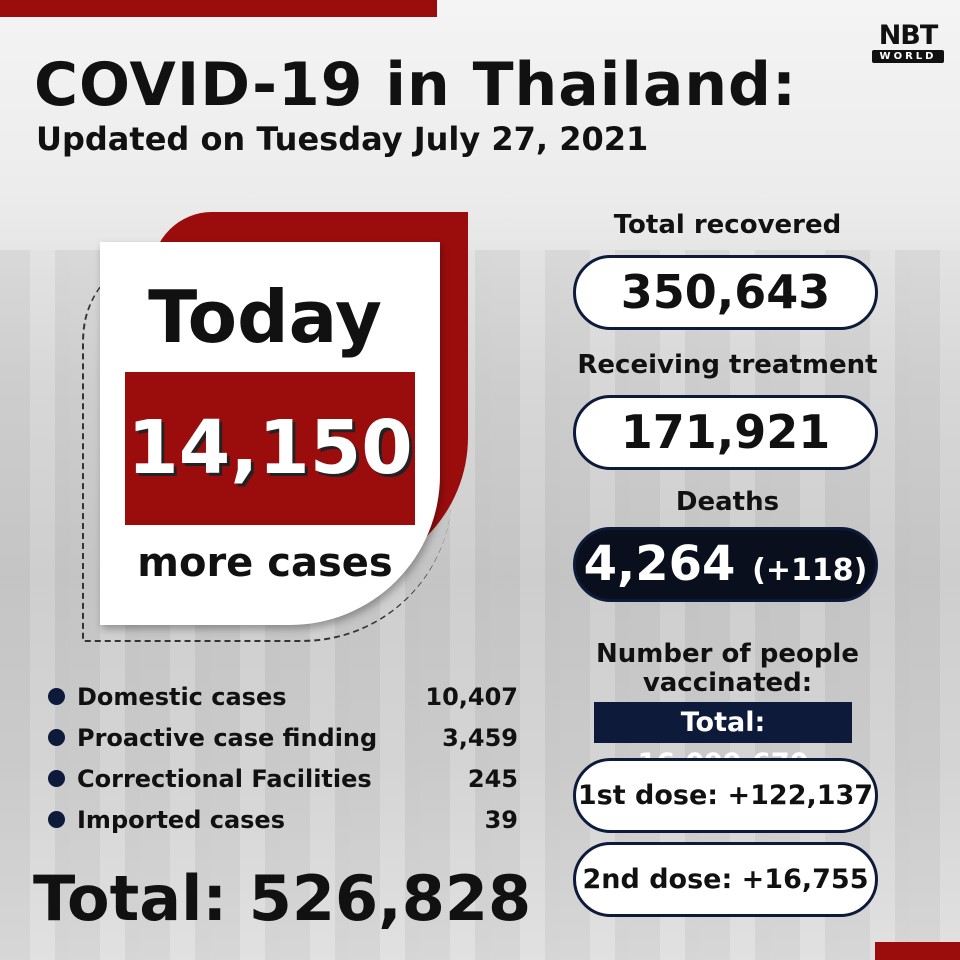 Image resolution: width=960 pixels, height=960 pixels. Describe the element at coordinates (182, 696) in the screenshot. I see `item-label: Domestic cases` at that location.